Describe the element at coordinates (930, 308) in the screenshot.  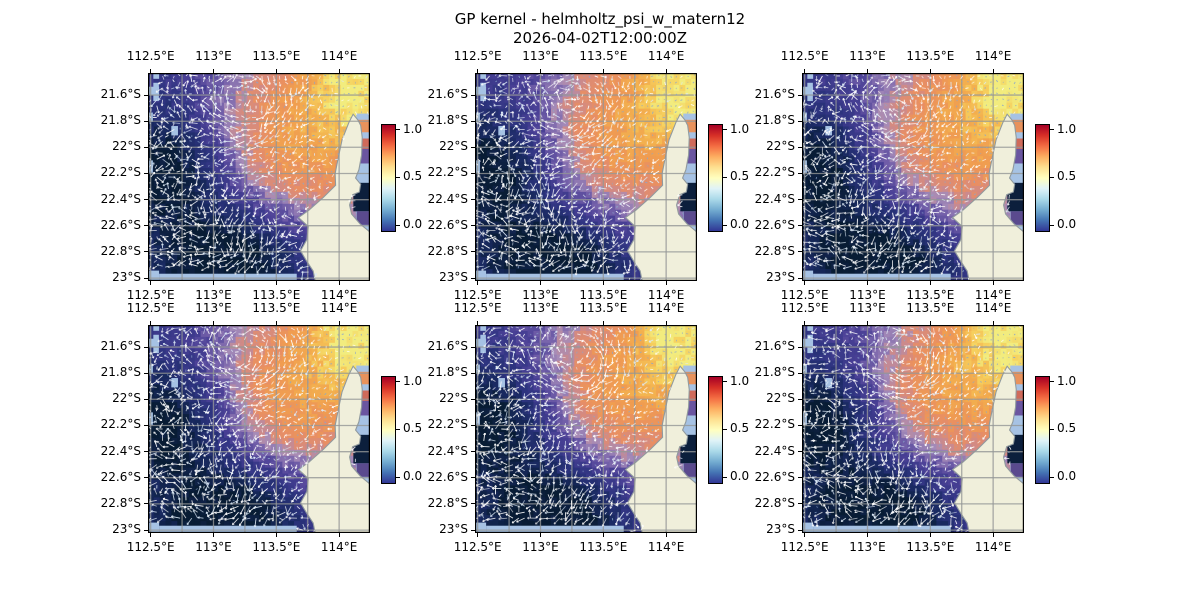
I see `x-tick-label-top-r1c2: 113.5°E` at that location.